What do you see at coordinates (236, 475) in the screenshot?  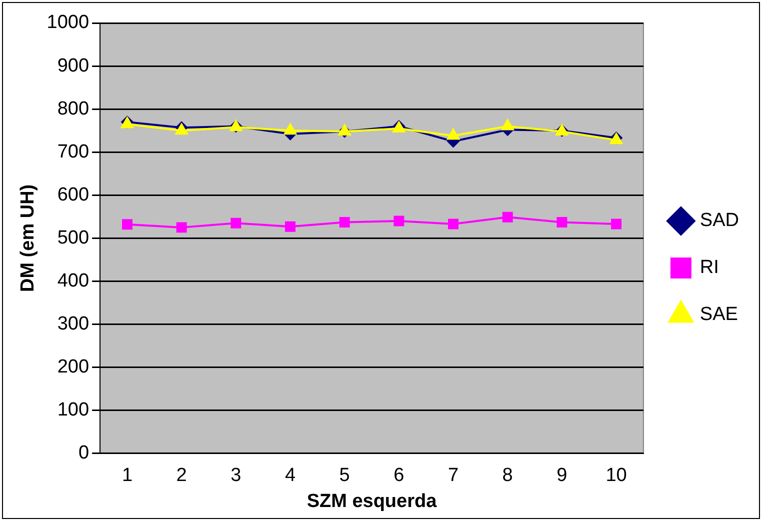 I see `x-tick-label: 3` at bounding box center [236, 475].